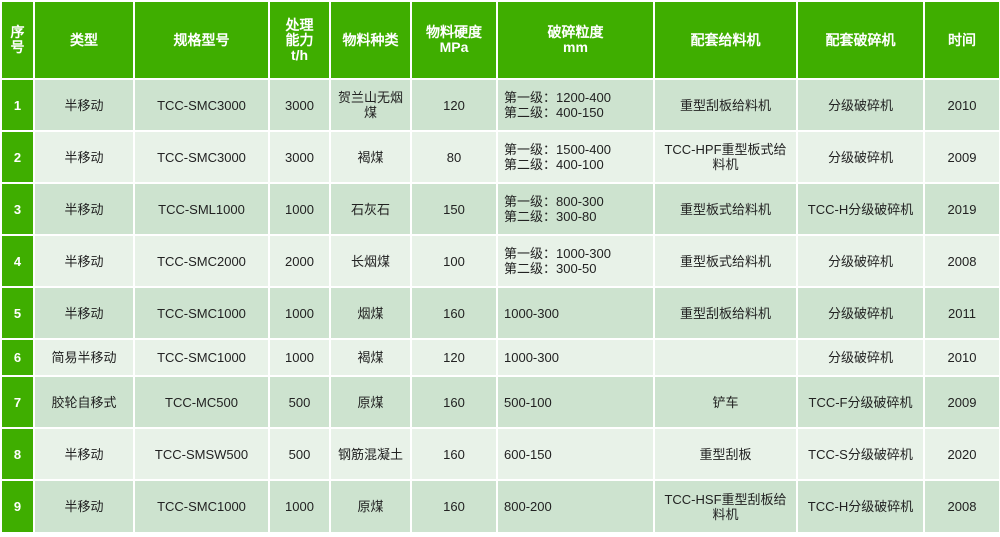 This screenshot has height=537, width=1000. Describe the element at coordinates (17, 157) in the screenshot. I see `cell-idx: 2` at that location.